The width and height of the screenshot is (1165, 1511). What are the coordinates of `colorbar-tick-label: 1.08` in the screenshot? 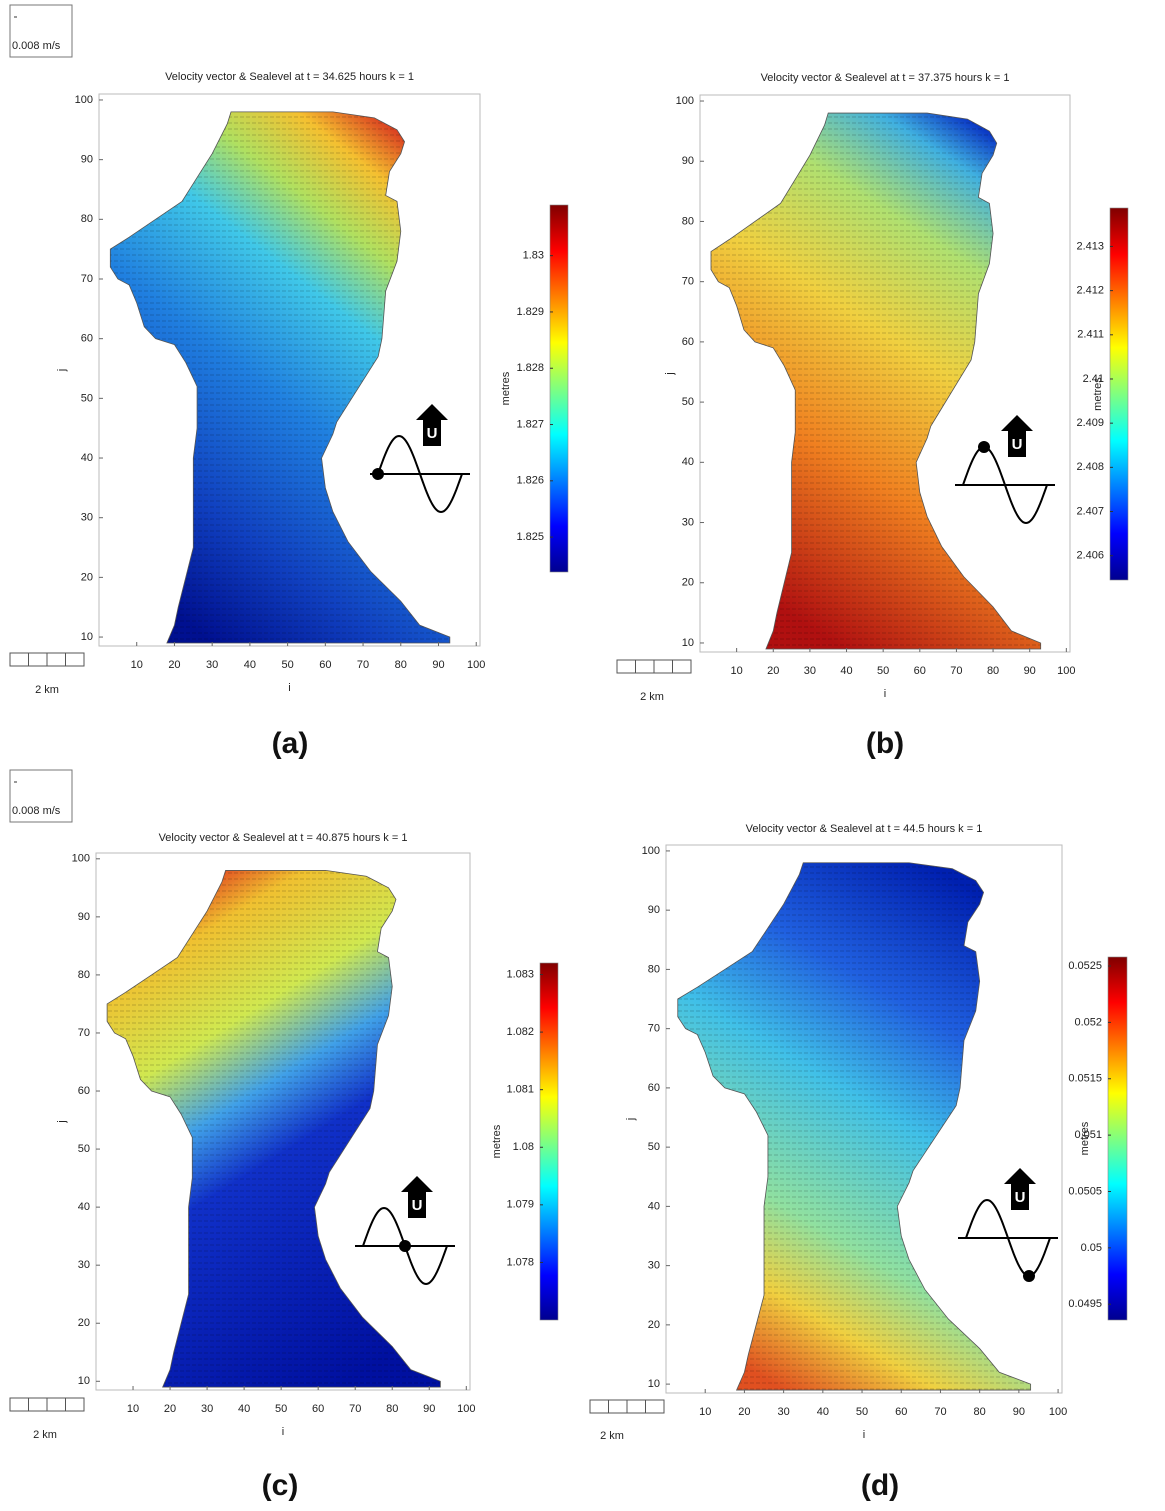 It's located at (523, 1147).